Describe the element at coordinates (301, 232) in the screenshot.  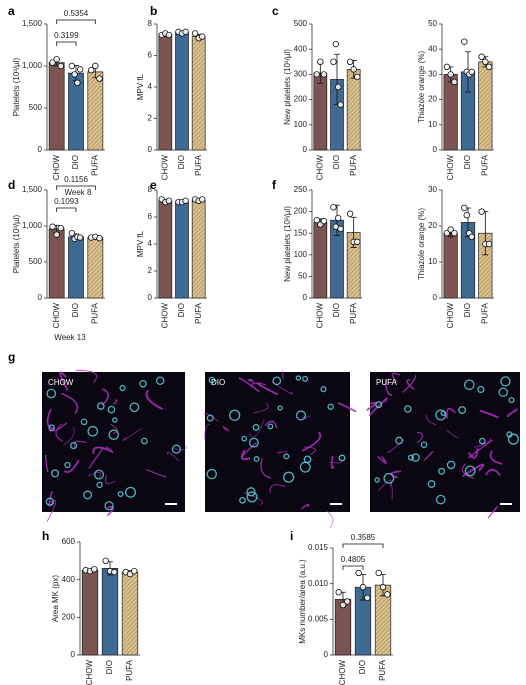
I see `y-tick-label: 150` at that location.